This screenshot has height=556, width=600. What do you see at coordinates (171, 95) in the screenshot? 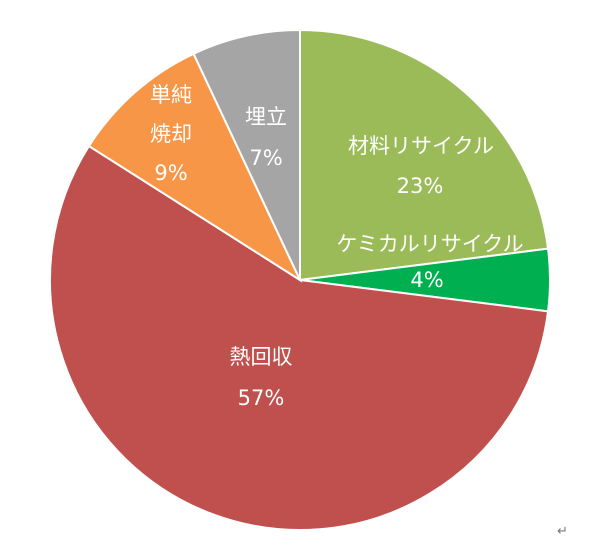
I see `slice-label-simple-incineration-line1: 単純` at bounding box center [171, 95].